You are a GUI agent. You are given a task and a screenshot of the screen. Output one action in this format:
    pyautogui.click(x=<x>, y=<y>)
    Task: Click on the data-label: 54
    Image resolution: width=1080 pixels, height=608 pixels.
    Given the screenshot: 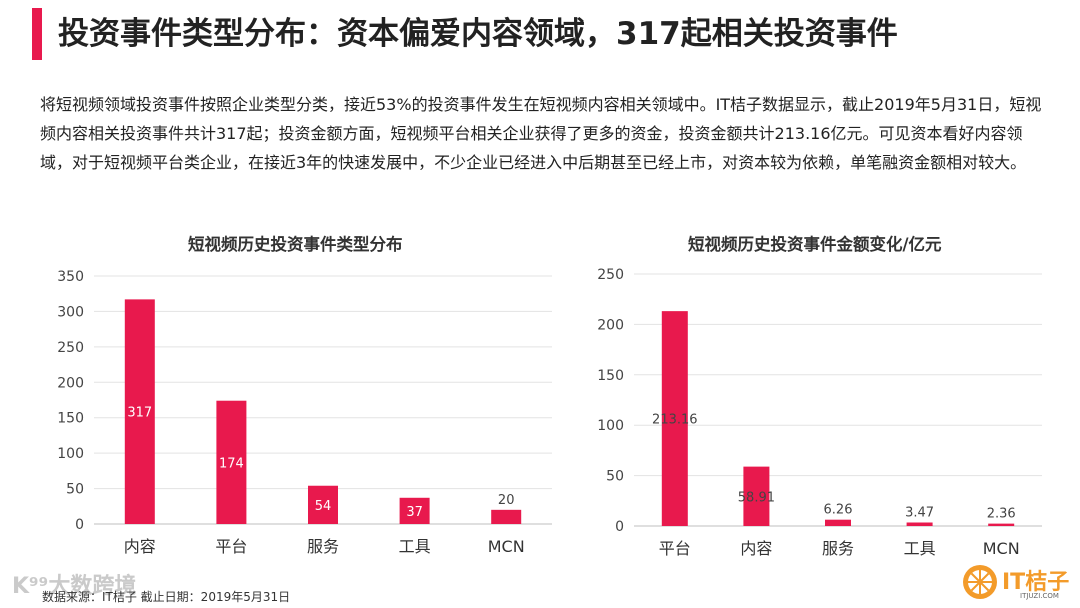 What is the action you would take?
    pyautogui.click(x=323, y=506)
    